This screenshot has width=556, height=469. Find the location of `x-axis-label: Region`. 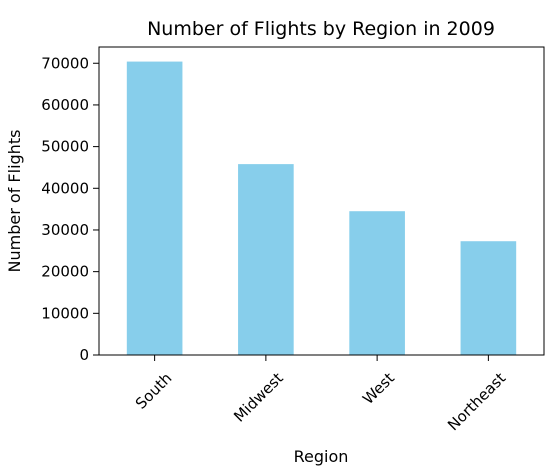

x-axis-label: Region is located at coordinates (321, 456).